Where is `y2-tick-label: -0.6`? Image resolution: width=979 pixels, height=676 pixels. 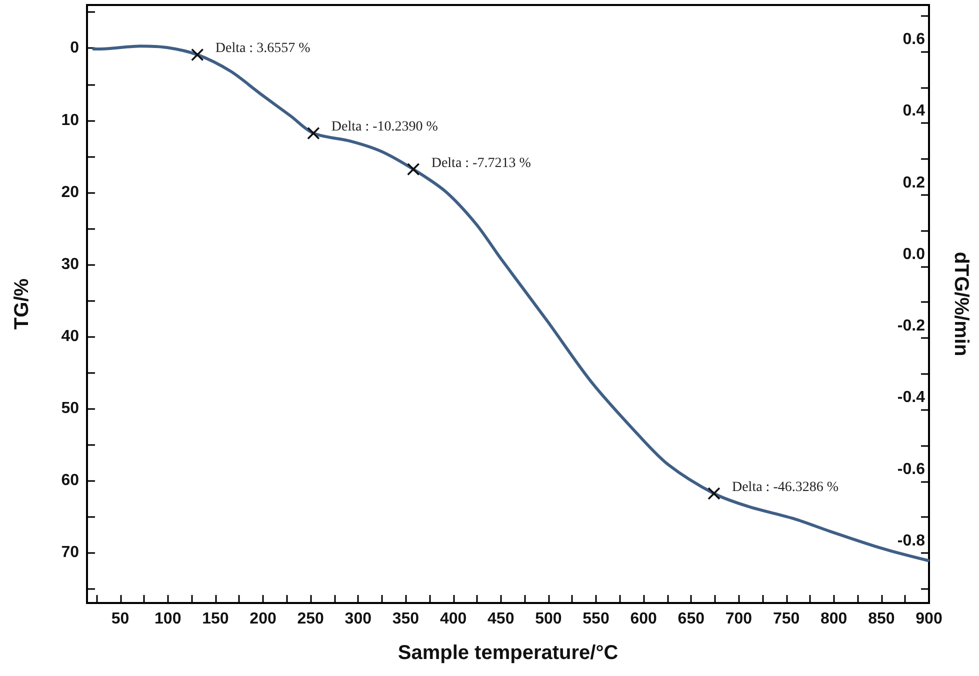
y2-tick-label: -0.6 is located at coordinates (911, 469).